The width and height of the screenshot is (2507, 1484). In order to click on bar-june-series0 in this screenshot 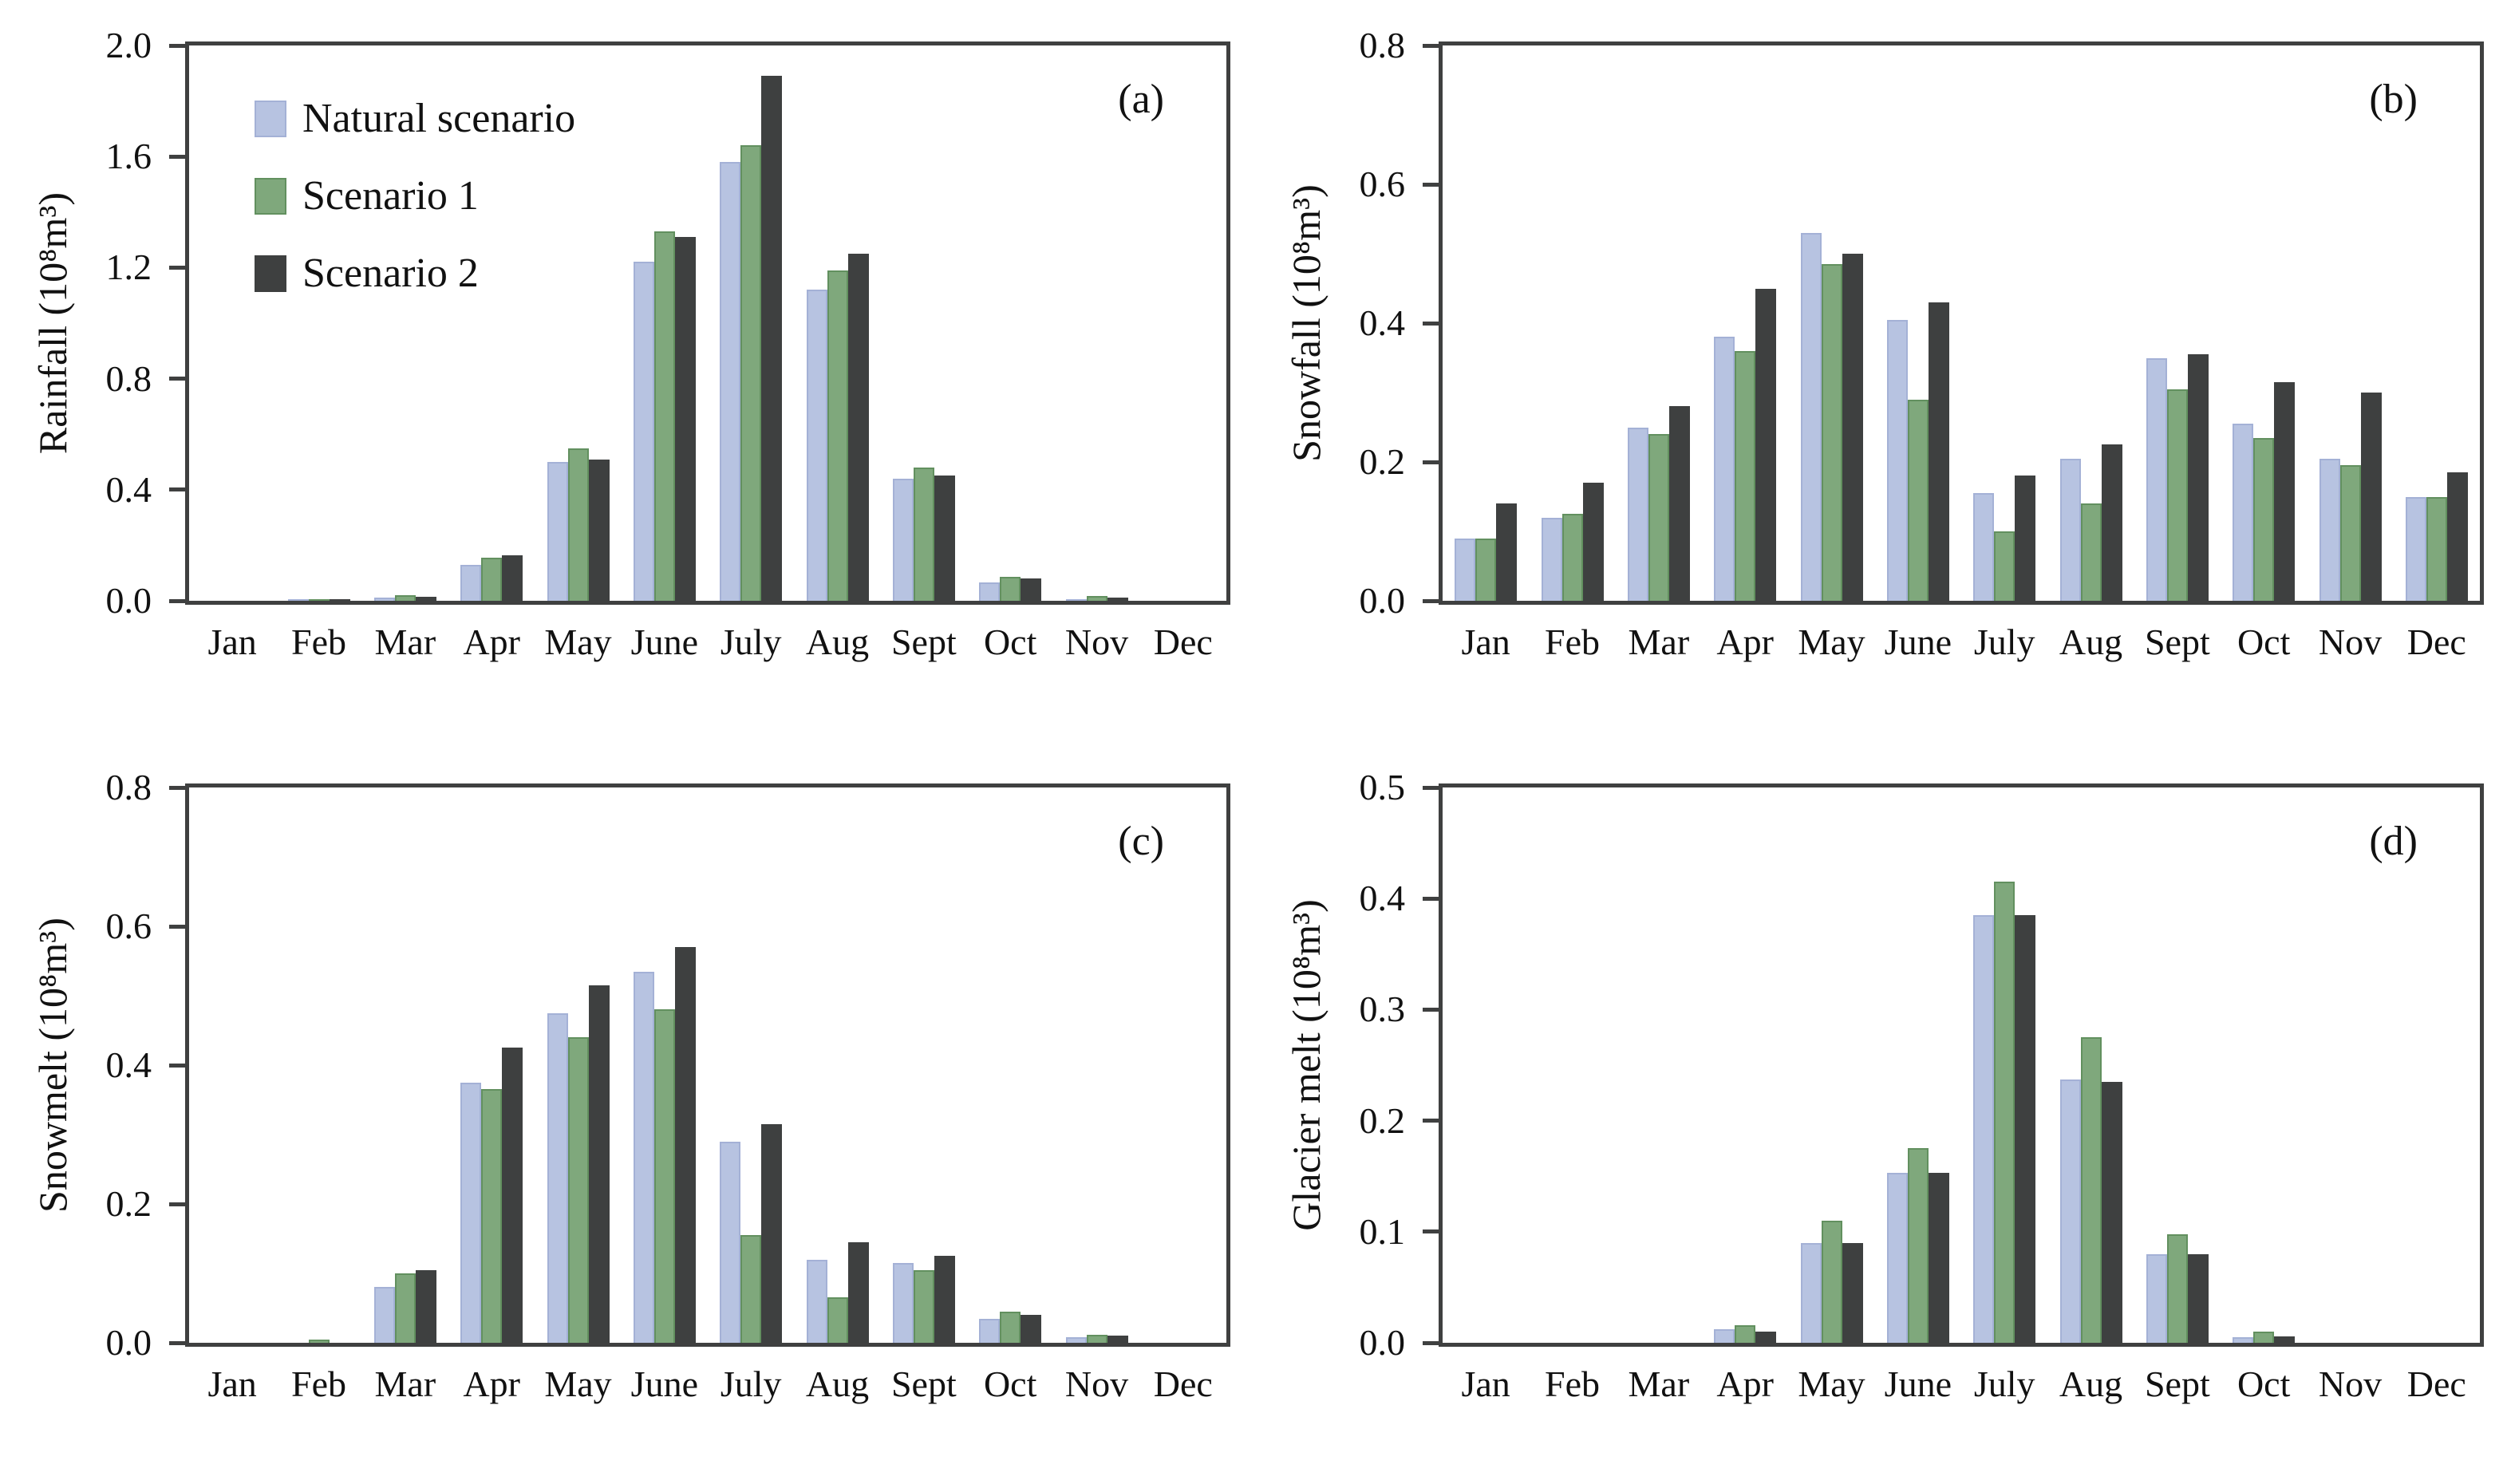, I will do `click(1897, 1258)`.